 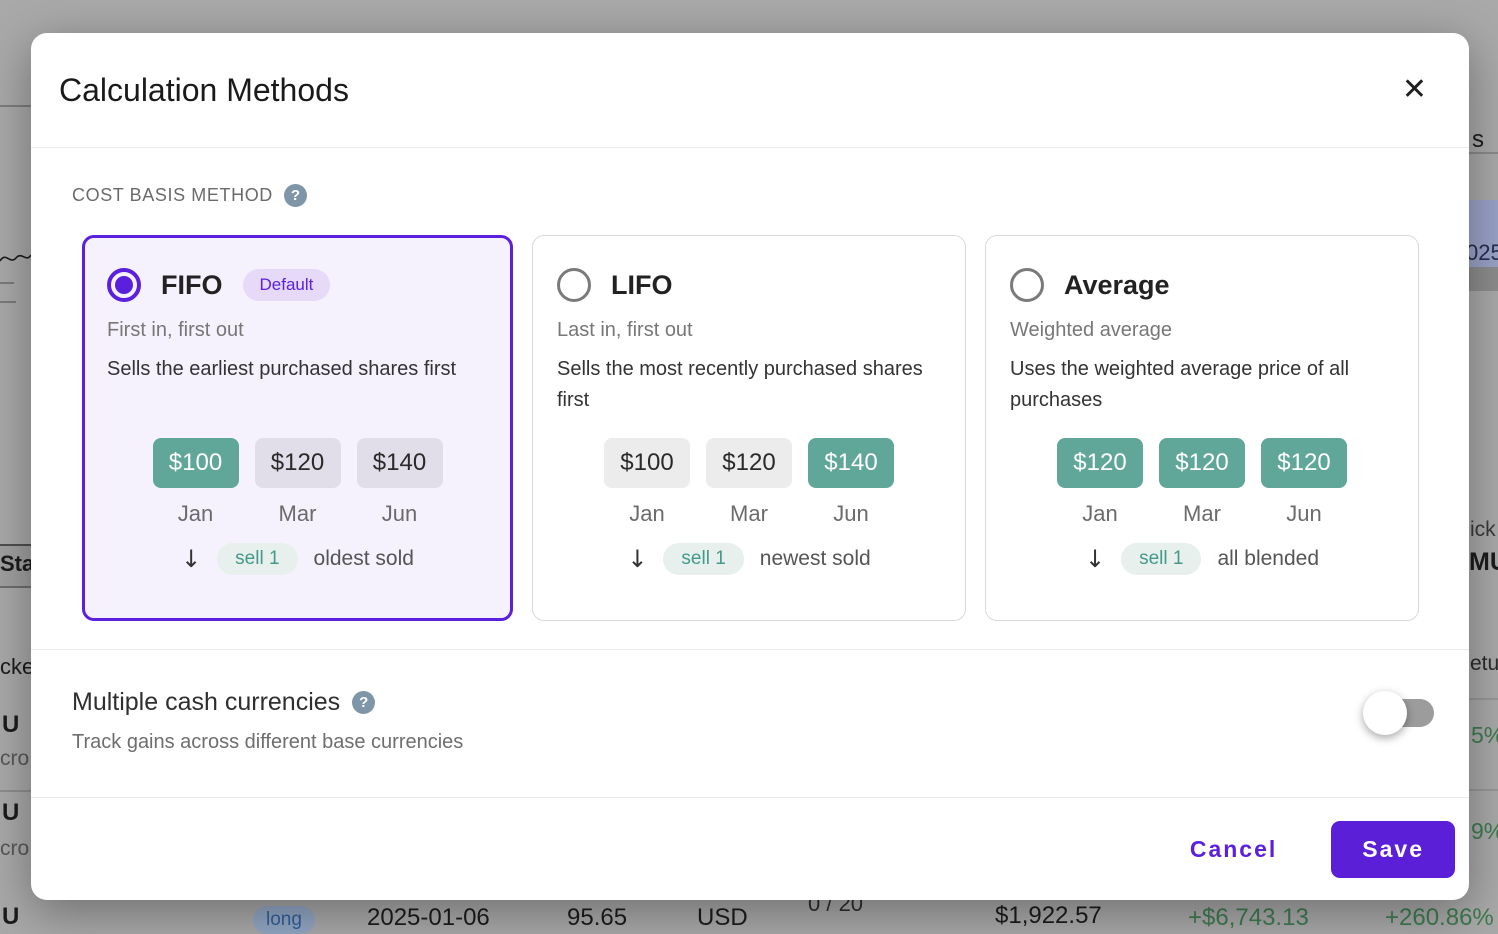 I want to click on bg-sparkline-icon, so click(x=15, y=258).